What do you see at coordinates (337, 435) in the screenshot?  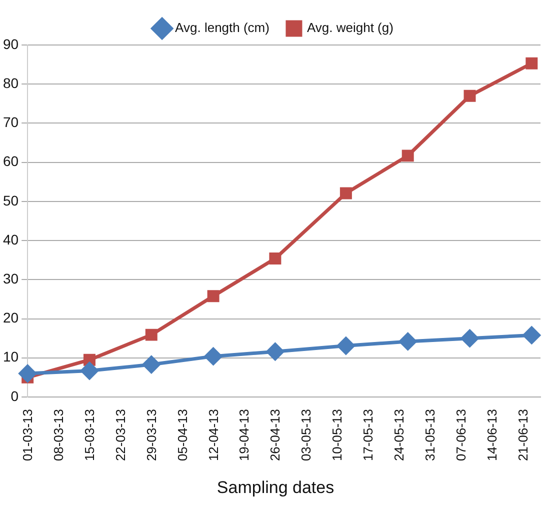 I see `x-tick-label: 10-05-13` at bounding box center [337, 435].